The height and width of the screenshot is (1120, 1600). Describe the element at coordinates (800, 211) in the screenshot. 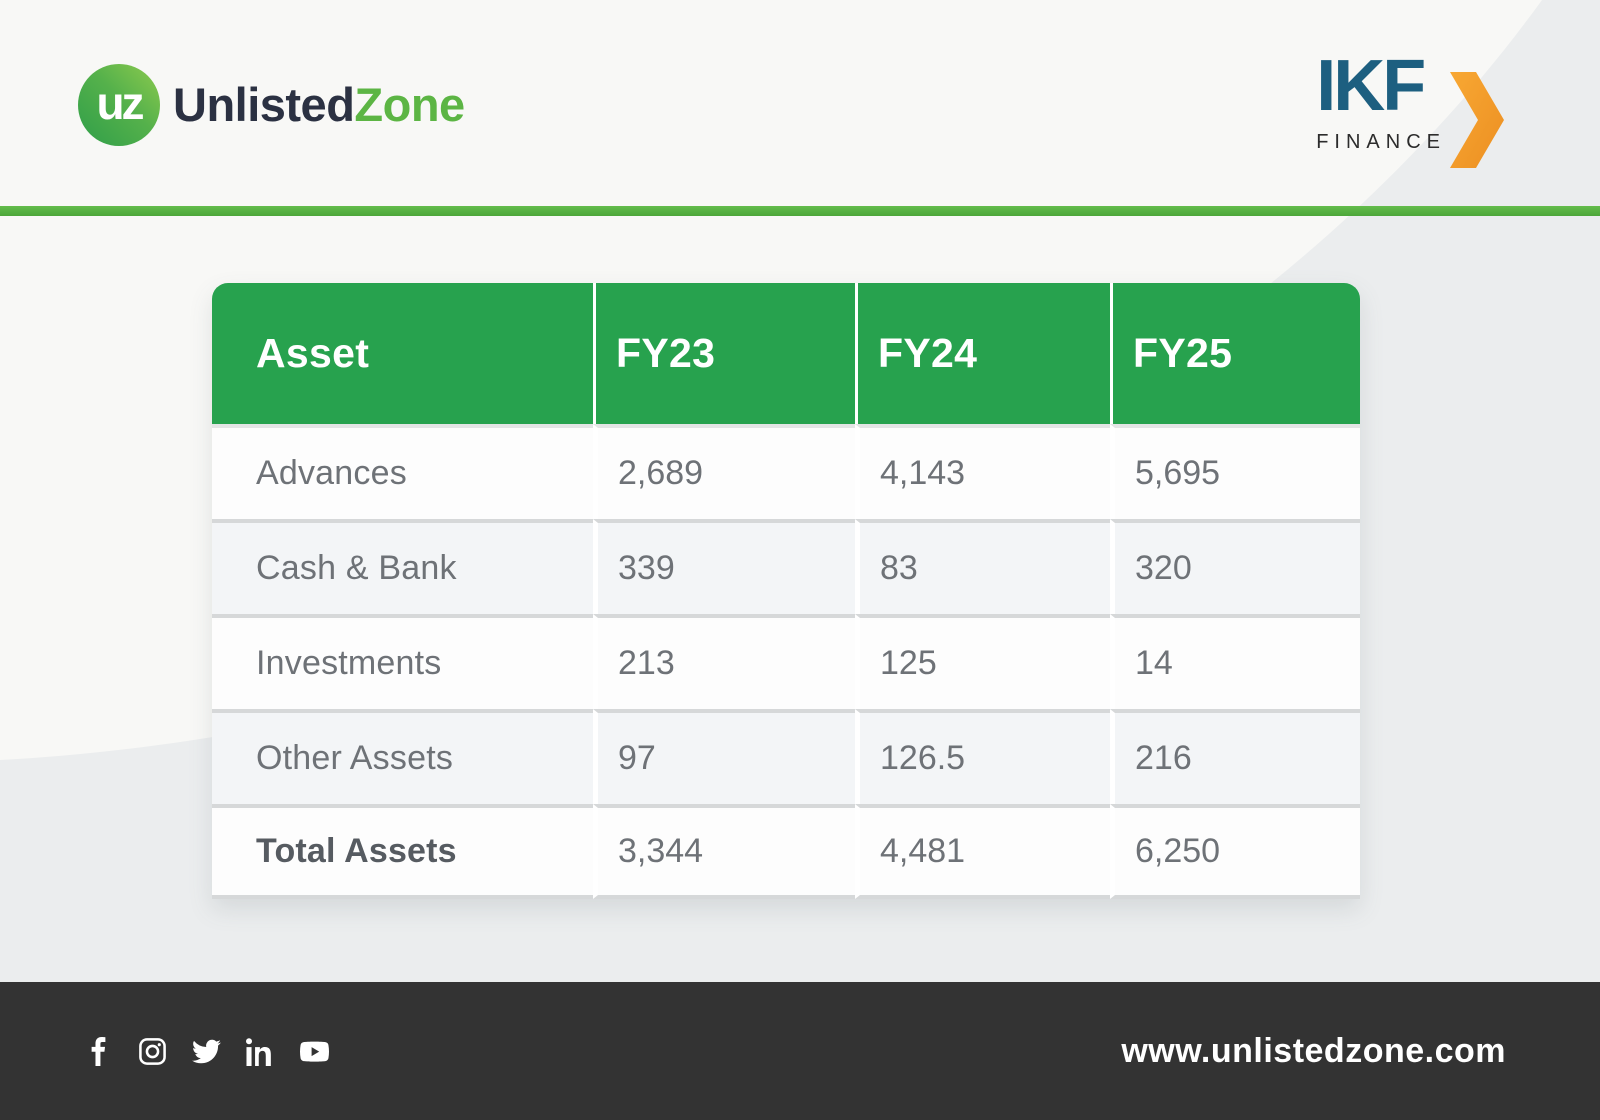

I see `divider-line` at that location.